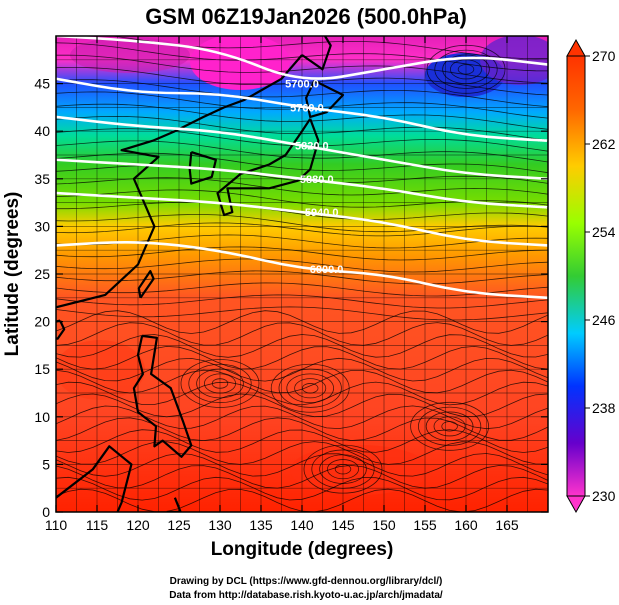 Image resolution: width=619 pixels, height=605 pixels. What do you see at coordinates (302, 549) in the screenshot?
I see `x-axis-label: Longitude (degrees)` at bounding box center [302, 549].